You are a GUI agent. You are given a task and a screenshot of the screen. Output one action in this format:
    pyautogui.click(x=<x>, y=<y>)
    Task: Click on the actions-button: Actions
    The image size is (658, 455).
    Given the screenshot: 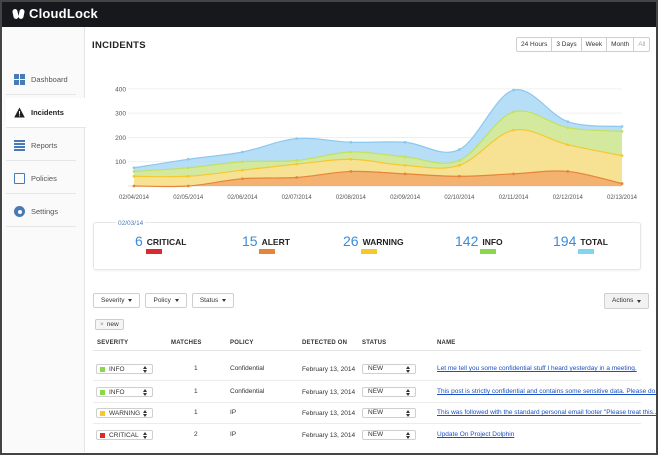 What is the action you would take?
    pyautogui.click(x=627, y=301)
    